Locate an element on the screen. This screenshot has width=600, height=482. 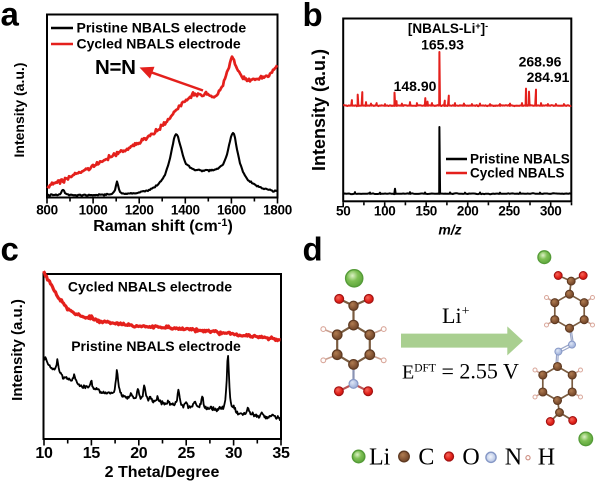
svg-text: 100 is located at coordinates (385, 211).